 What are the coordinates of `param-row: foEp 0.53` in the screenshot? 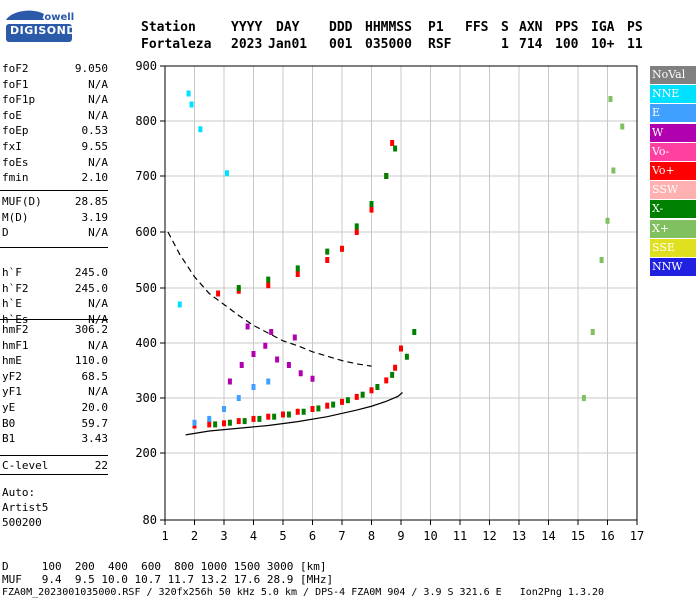 It's located at (55, 131).